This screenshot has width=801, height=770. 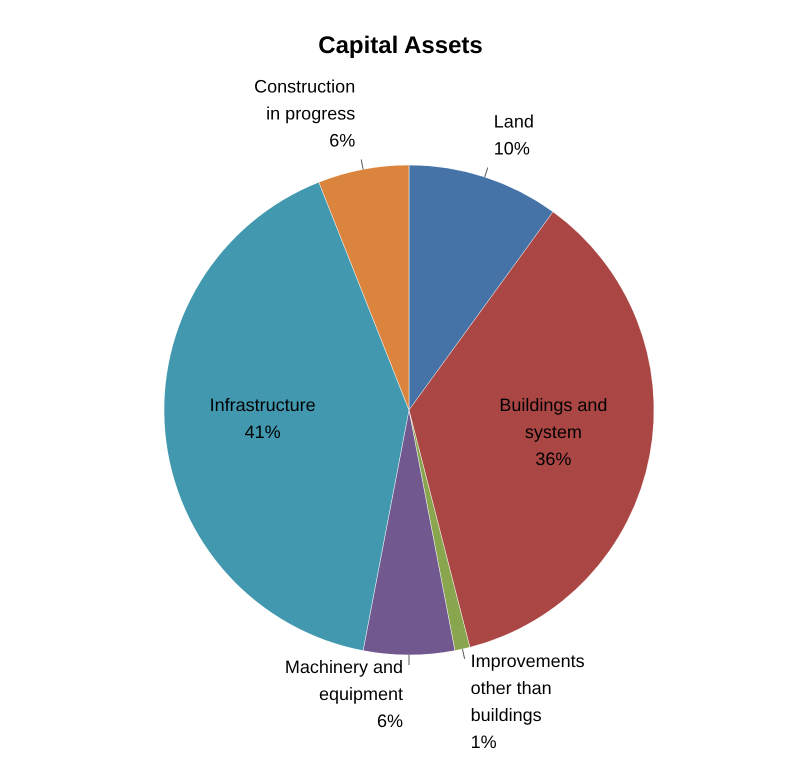 What do you see at coordinates (305, 100) in the screenshot?
I see `slice-label: Construction in progress` at bounding box center [305, 100].